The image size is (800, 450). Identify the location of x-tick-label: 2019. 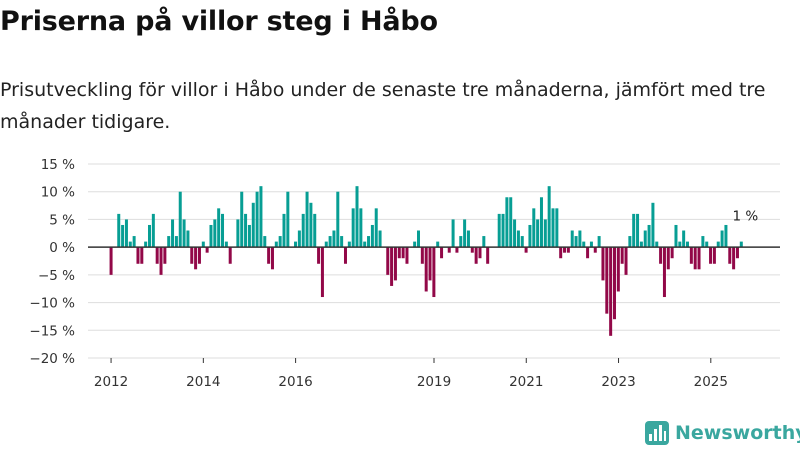
(434, 382).